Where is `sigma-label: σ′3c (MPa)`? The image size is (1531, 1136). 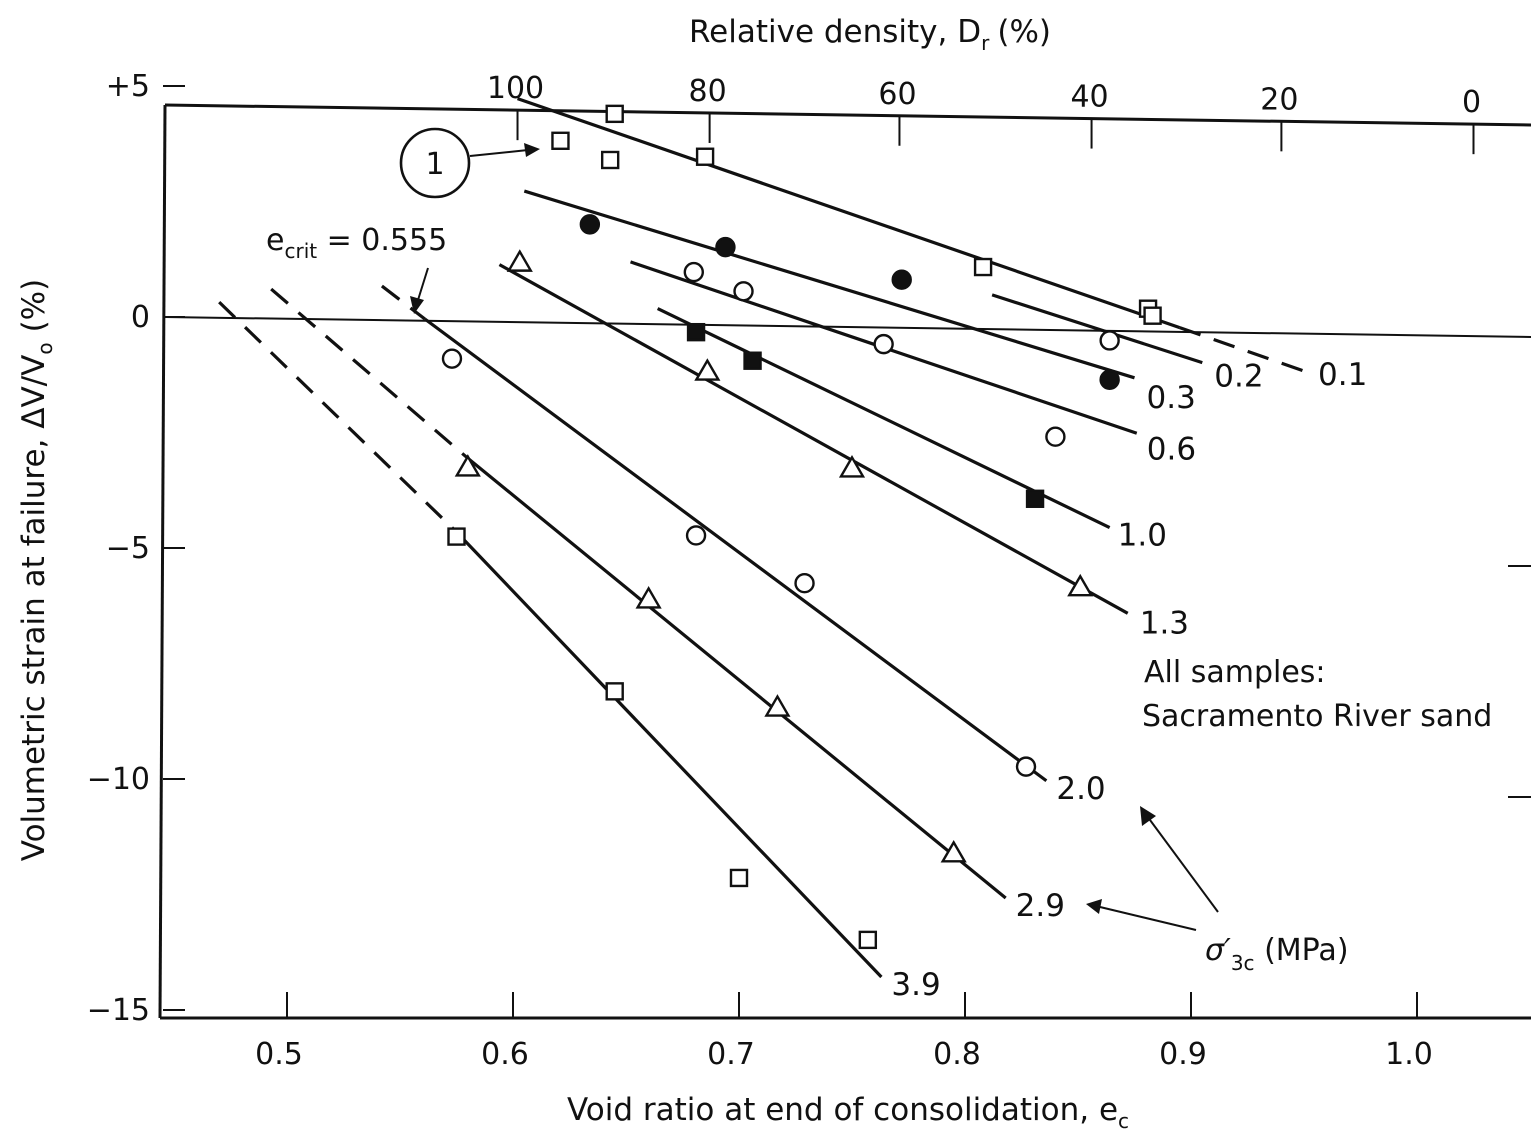
sigma-label: σ′3c (MPa) is located at coordinates (1277, 954).